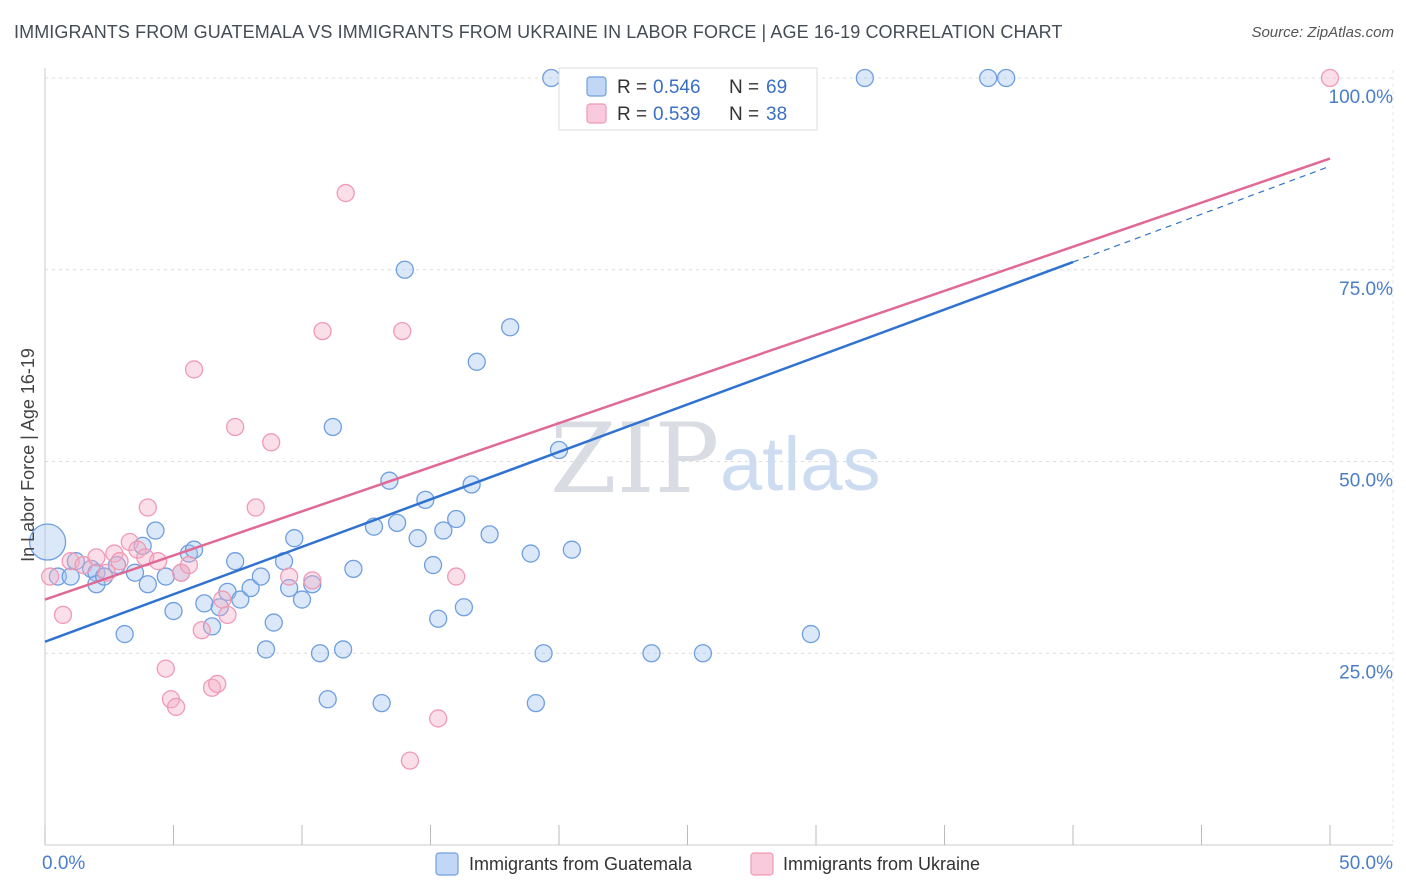  What do you see at coordinates (632, 87) in the screenshot?
I see `legend-r-label-guatemala: R =` at bounding box center [632, 87].